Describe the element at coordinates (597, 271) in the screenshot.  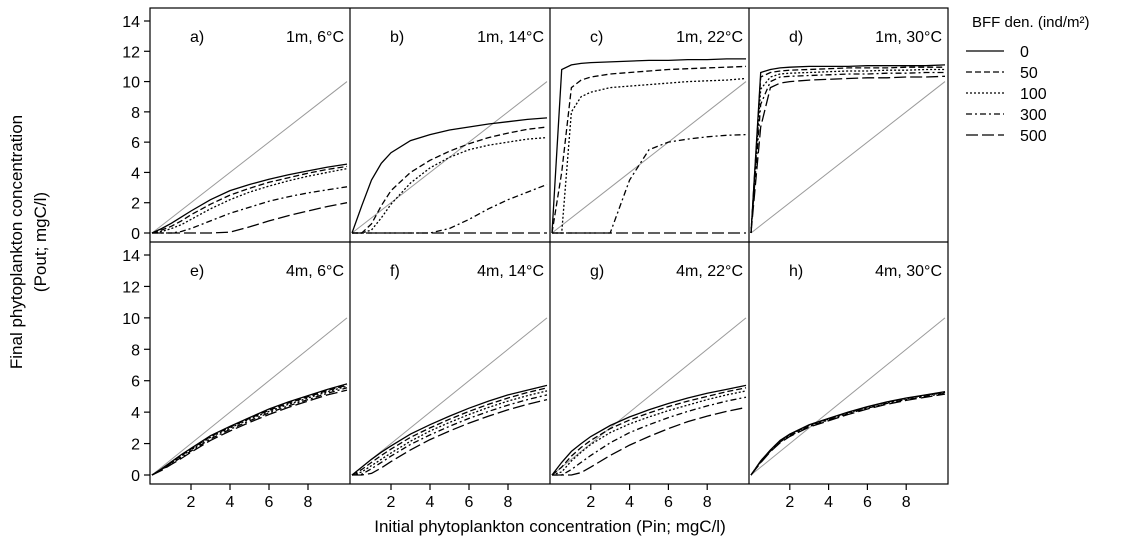
I see `panel-label: g)` at that location.